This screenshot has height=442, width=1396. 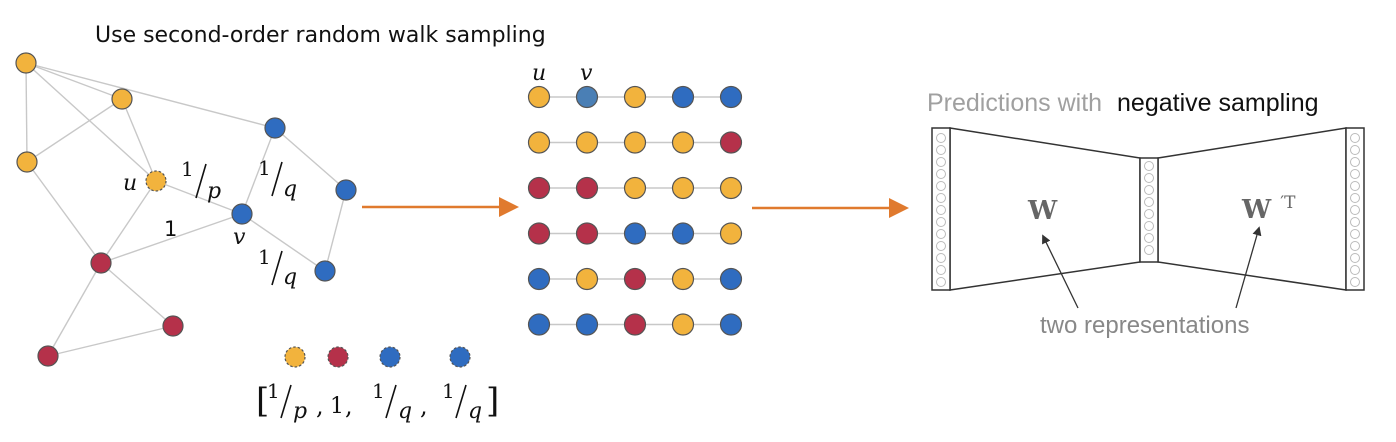 What do you see at coordinates (460, 357) in the screenshot?
I see `legend-node-blue` at bounding box center [460, 357].